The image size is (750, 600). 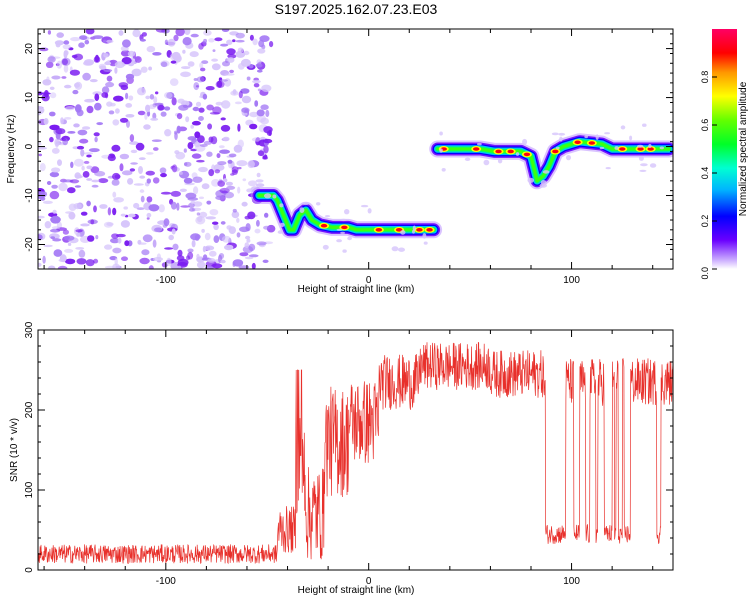 I want to click on x-tick-label: 100, so click(x=571, y=581).